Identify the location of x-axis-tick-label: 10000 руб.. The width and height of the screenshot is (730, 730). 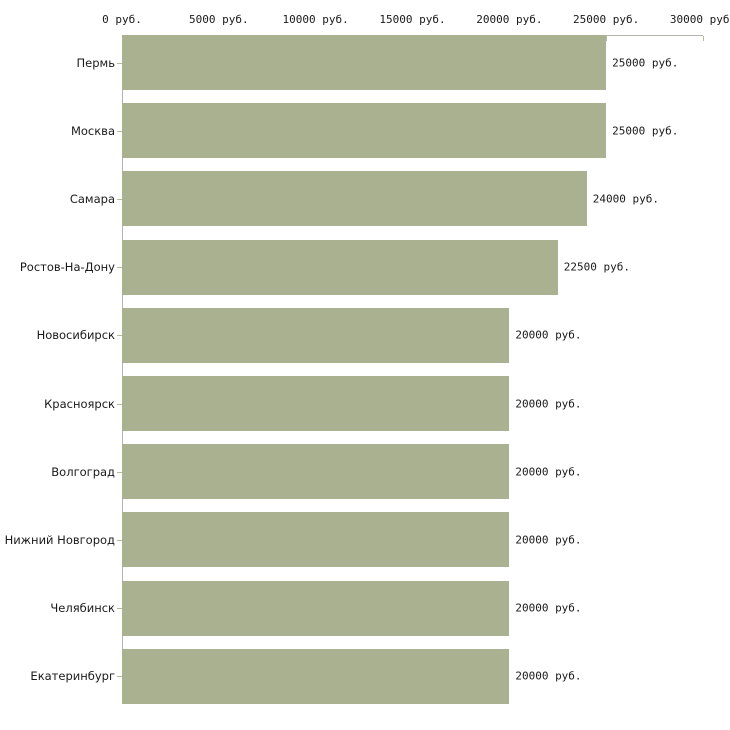
(315, 19).